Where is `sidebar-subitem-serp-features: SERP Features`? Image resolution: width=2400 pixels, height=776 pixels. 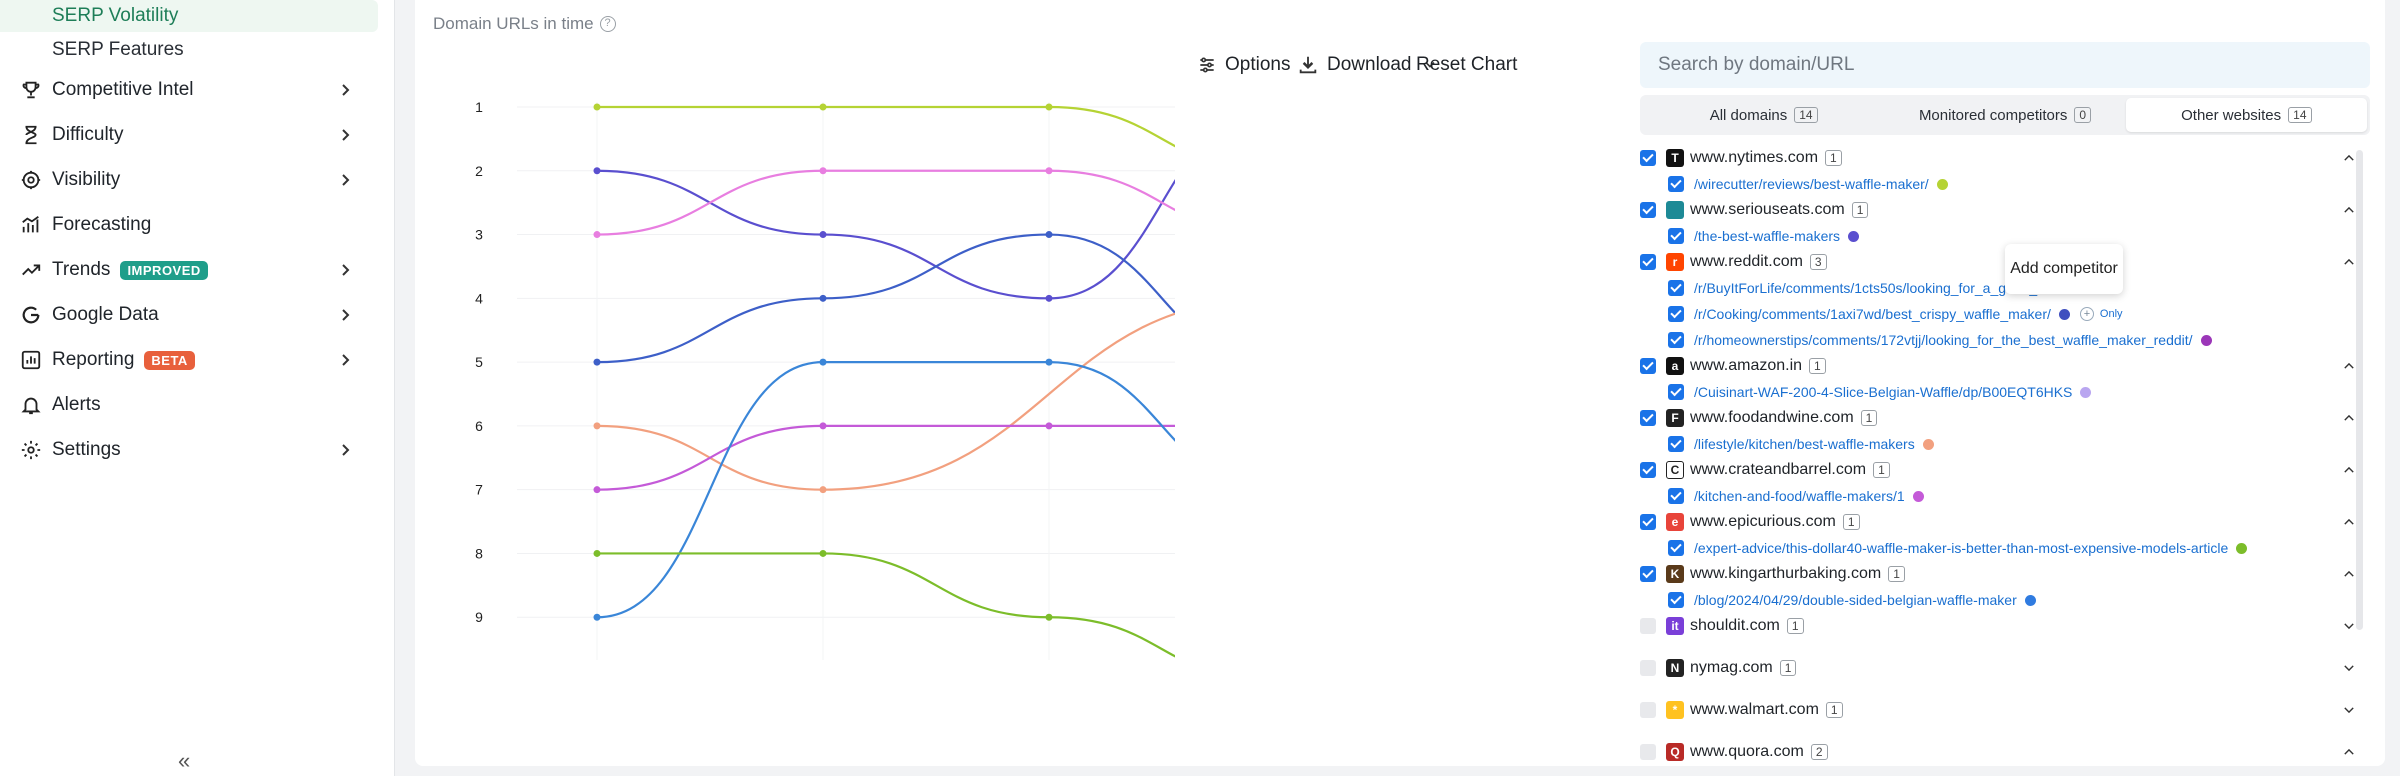 sidebar-subitem-serp-features: SERP Features is located at coordinates (189, 50).